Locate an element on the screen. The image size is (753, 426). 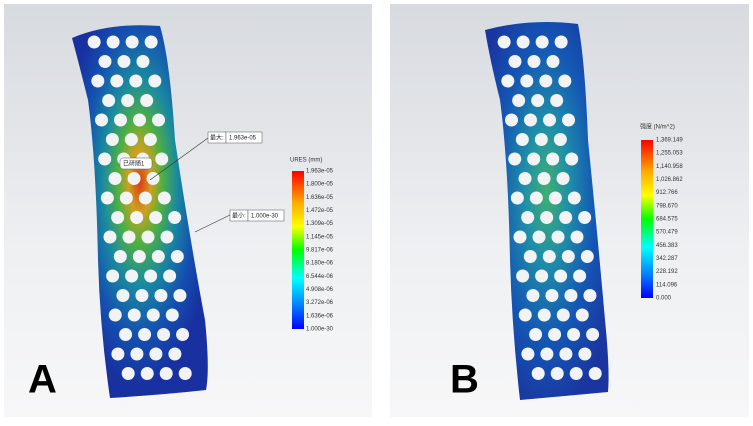
bone-b is located at coordinates (547, 211).